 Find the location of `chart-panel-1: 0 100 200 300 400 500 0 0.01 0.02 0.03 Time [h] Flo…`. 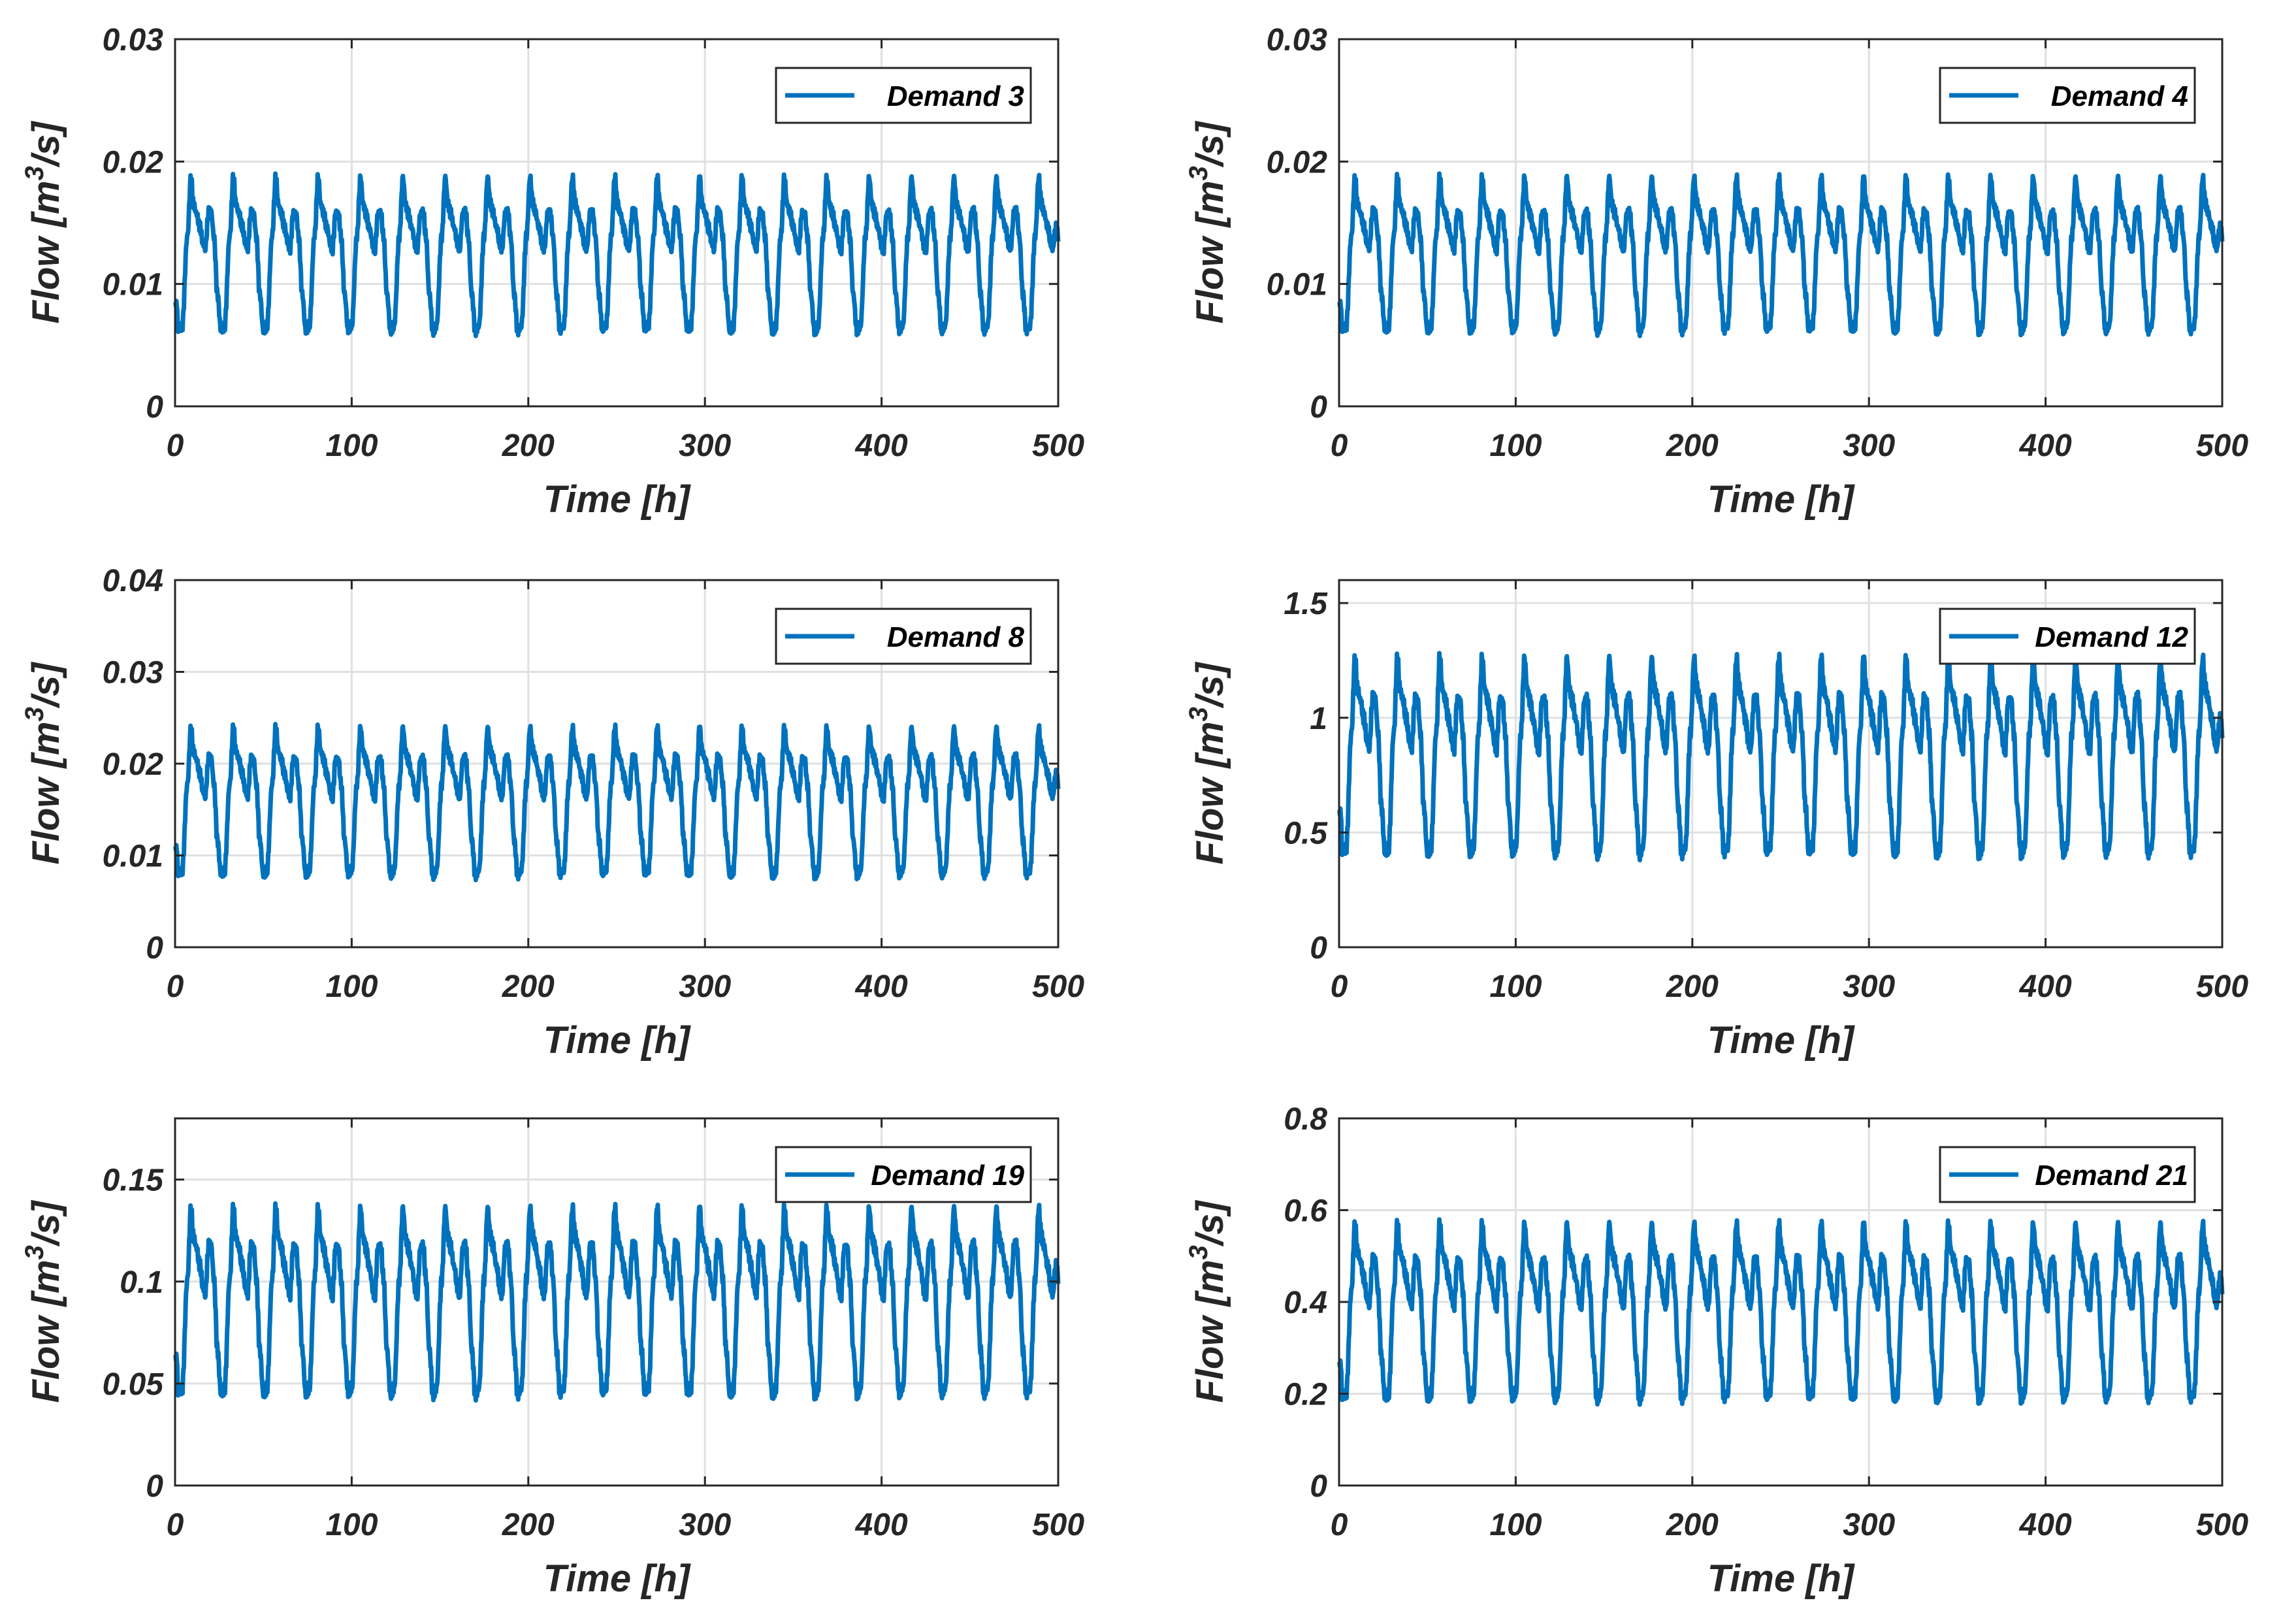

chart-panel-1: 0 100 200 300 400 500 0 0.01 0.02 0.03 Time [h] Flo… is located at coordinates (552, 272).